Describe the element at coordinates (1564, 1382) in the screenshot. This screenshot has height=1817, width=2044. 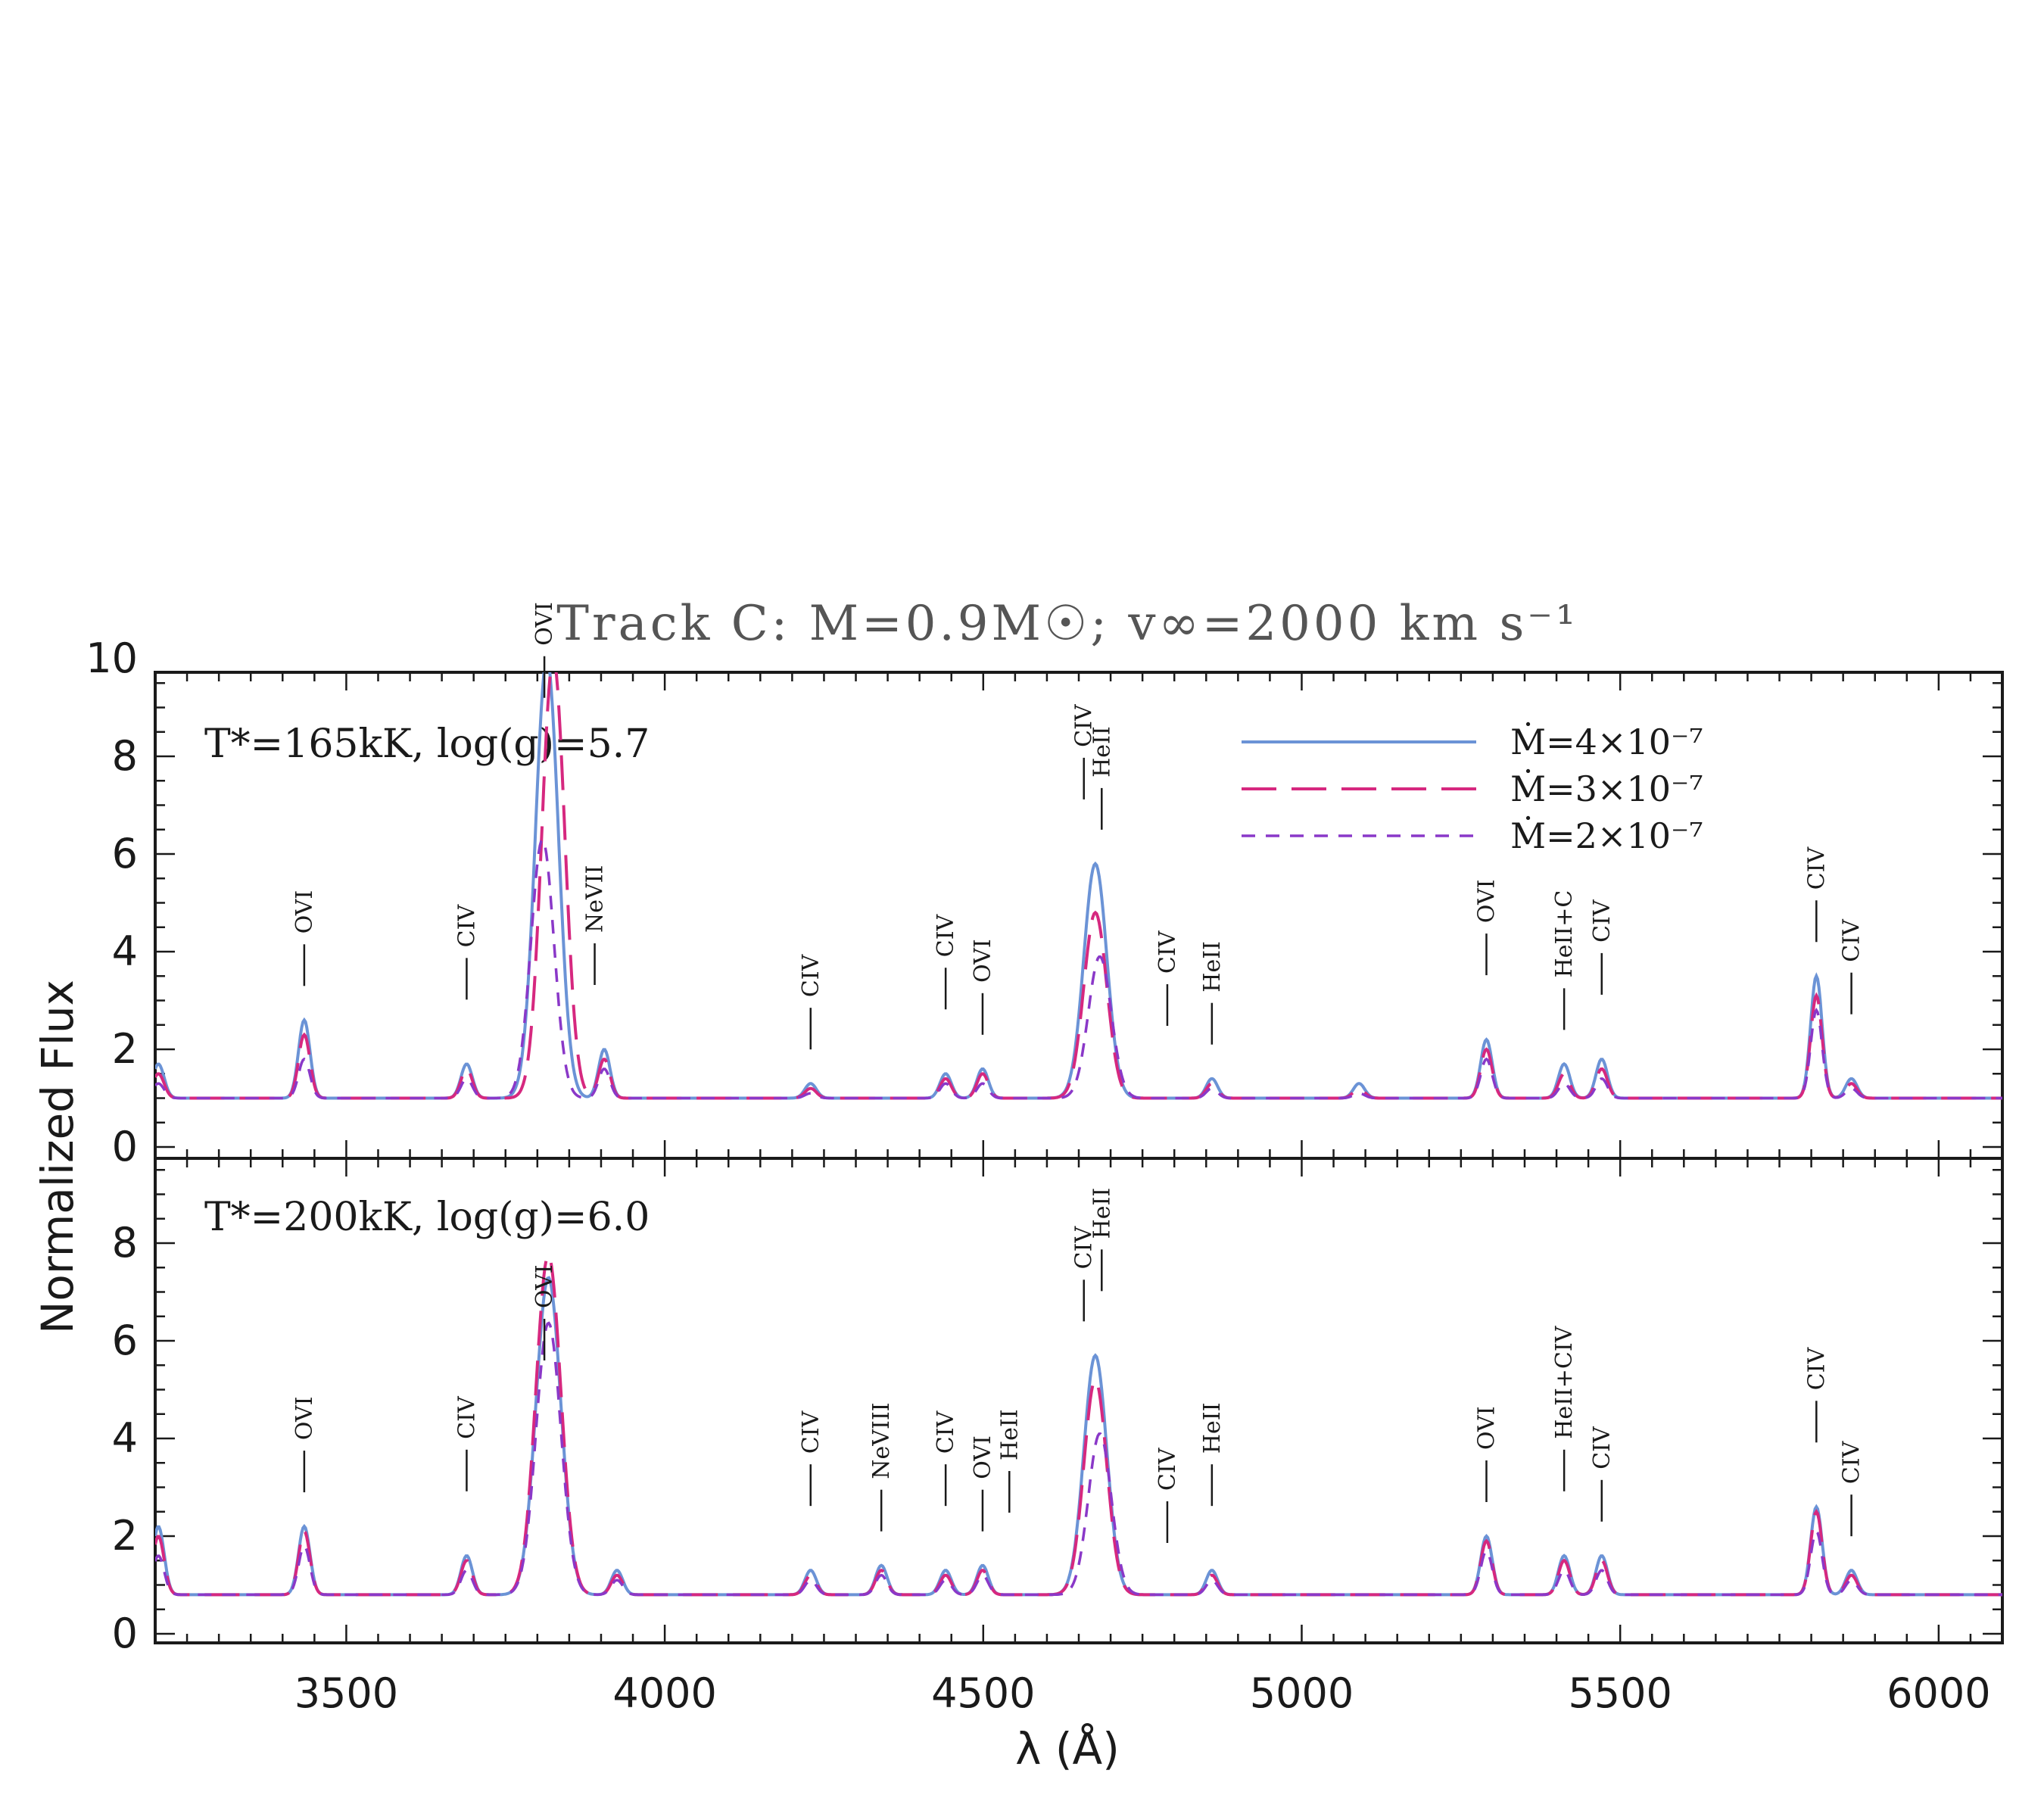
I see `line-id-label: HeII+CIV` at that location.